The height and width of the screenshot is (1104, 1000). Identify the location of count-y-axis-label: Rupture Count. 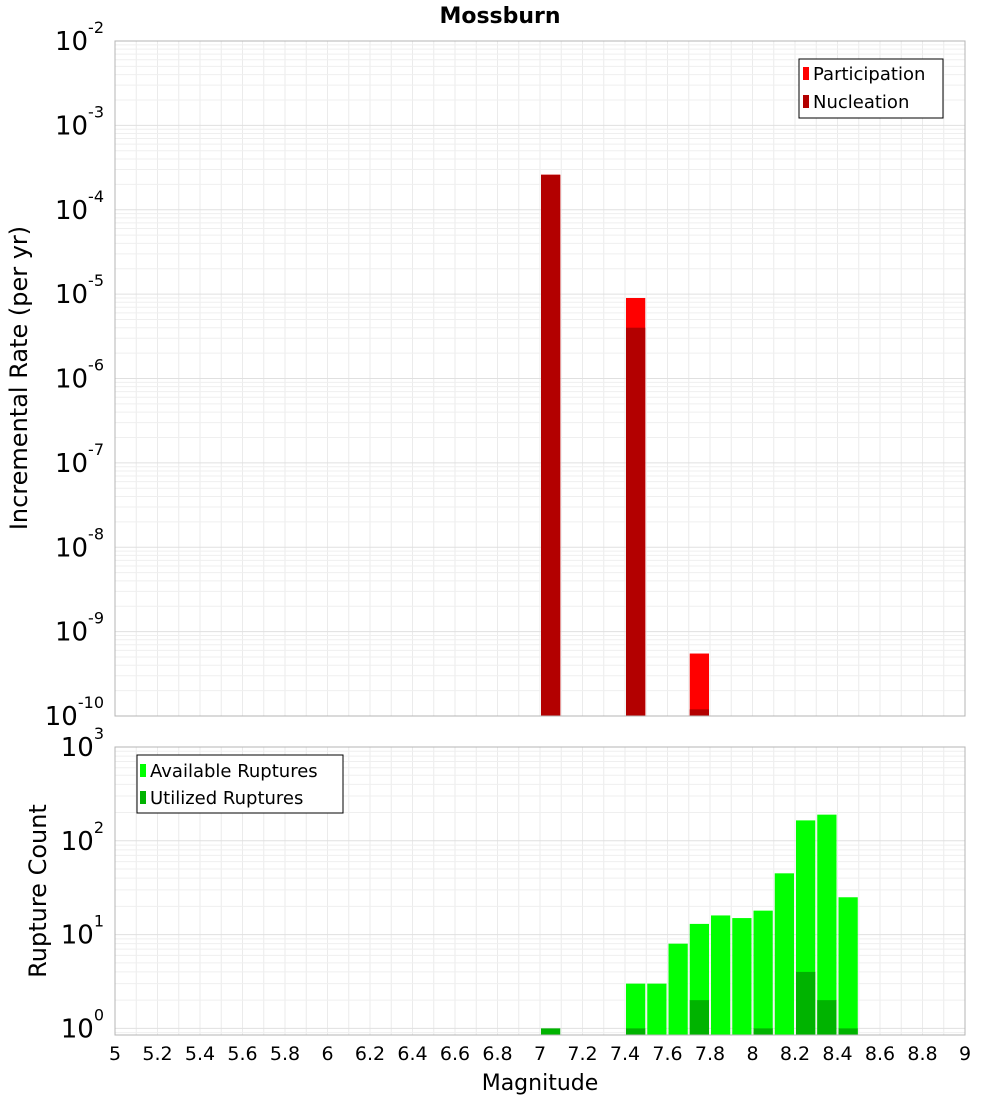
(38, 891).